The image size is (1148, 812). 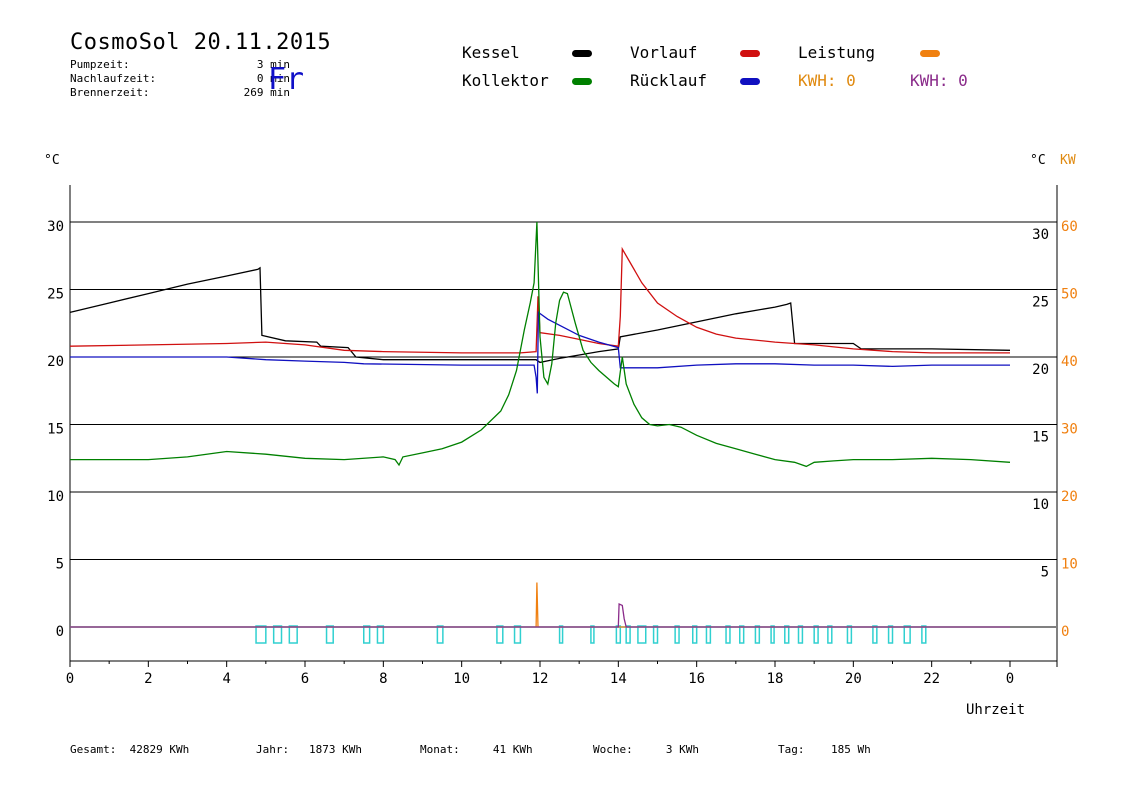 I want to click on info-value: 0 min, so click(x=273, y=78).